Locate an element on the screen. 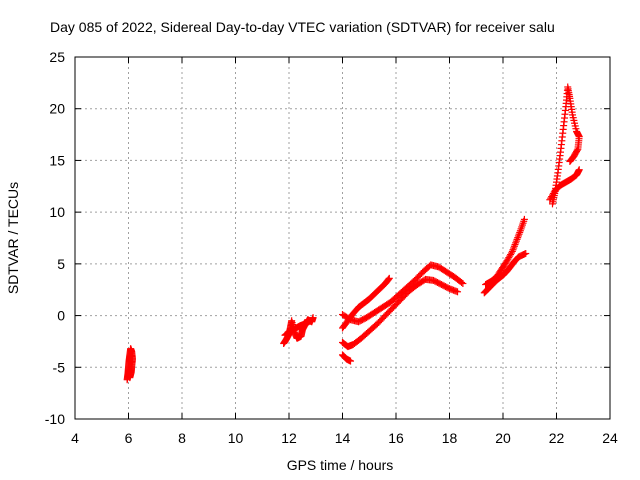 The image size is (640, 480). y-tick-label: 10 is located at coordinates (57, 212).